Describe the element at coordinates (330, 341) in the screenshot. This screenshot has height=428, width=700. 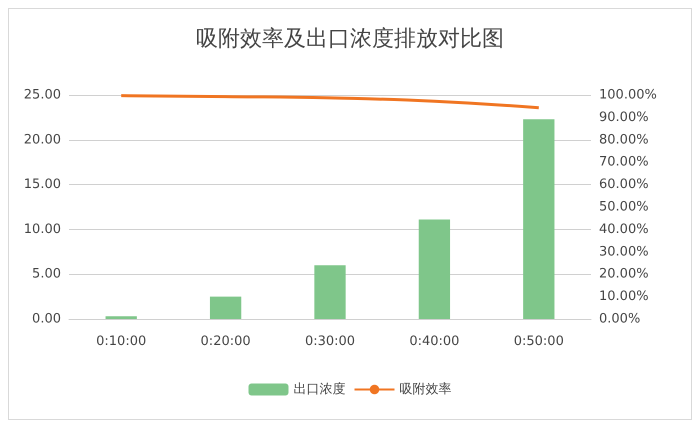
I see `x-tick-label: 0:30:00` at that location.